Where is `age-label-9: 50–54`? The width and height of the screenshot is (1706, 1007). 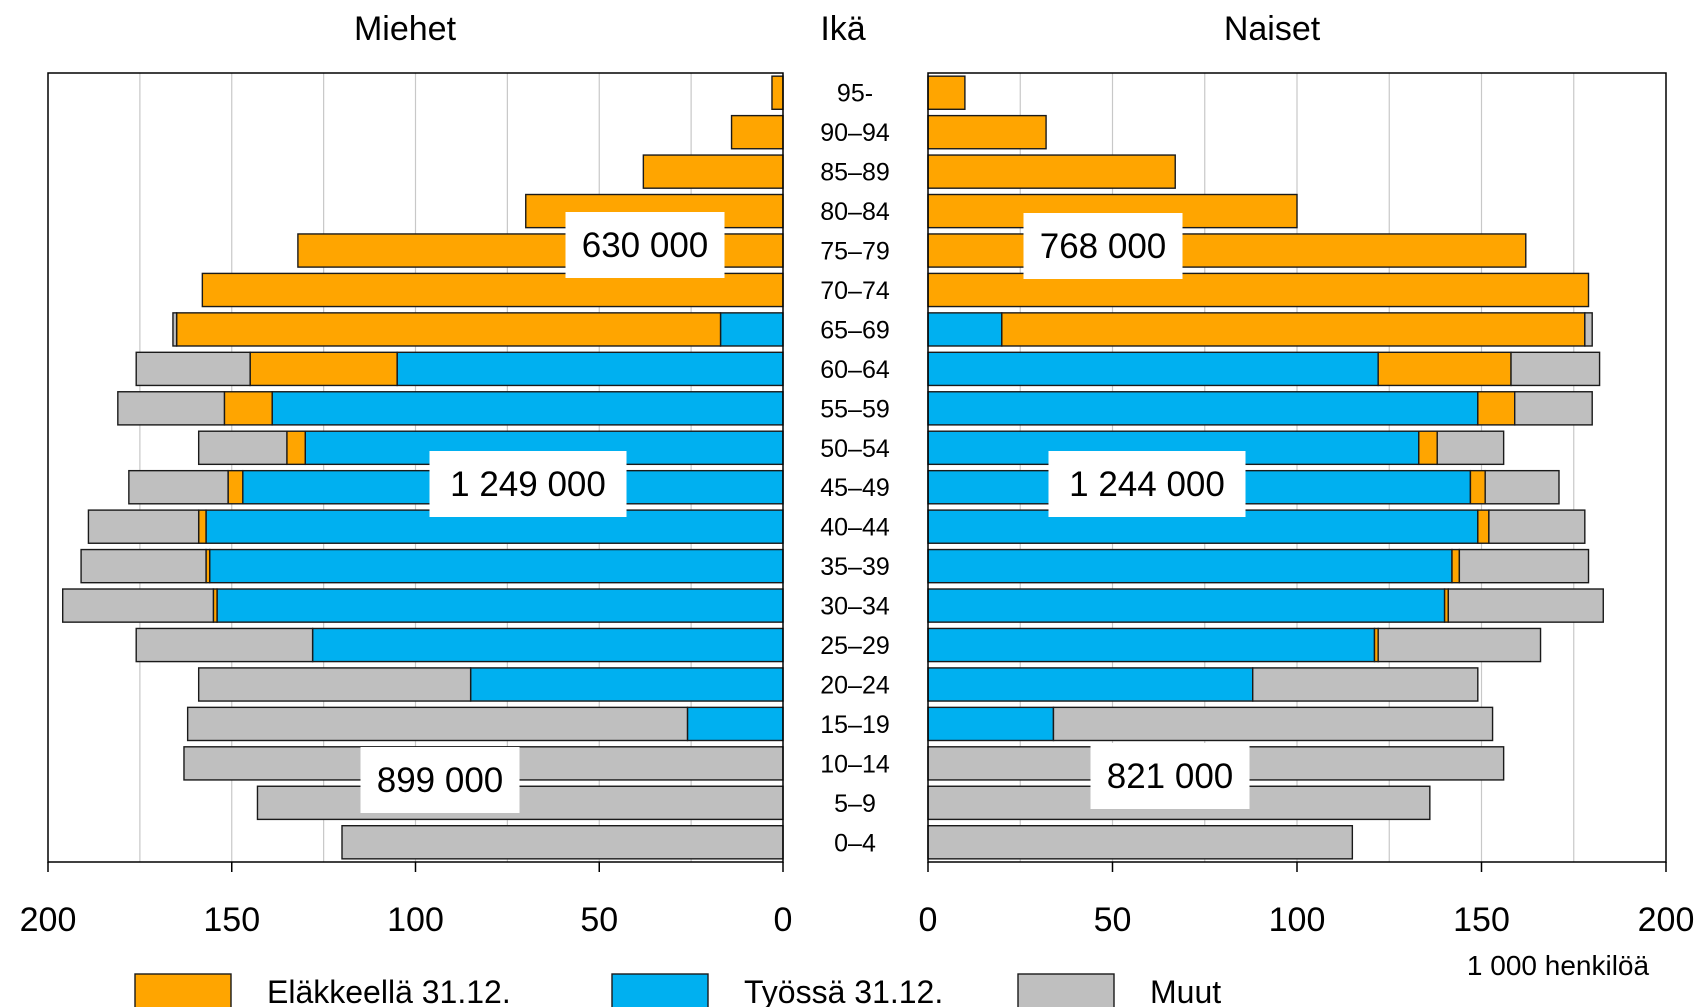
age-label-9: 50–54 is located at coordinates (855, 449).